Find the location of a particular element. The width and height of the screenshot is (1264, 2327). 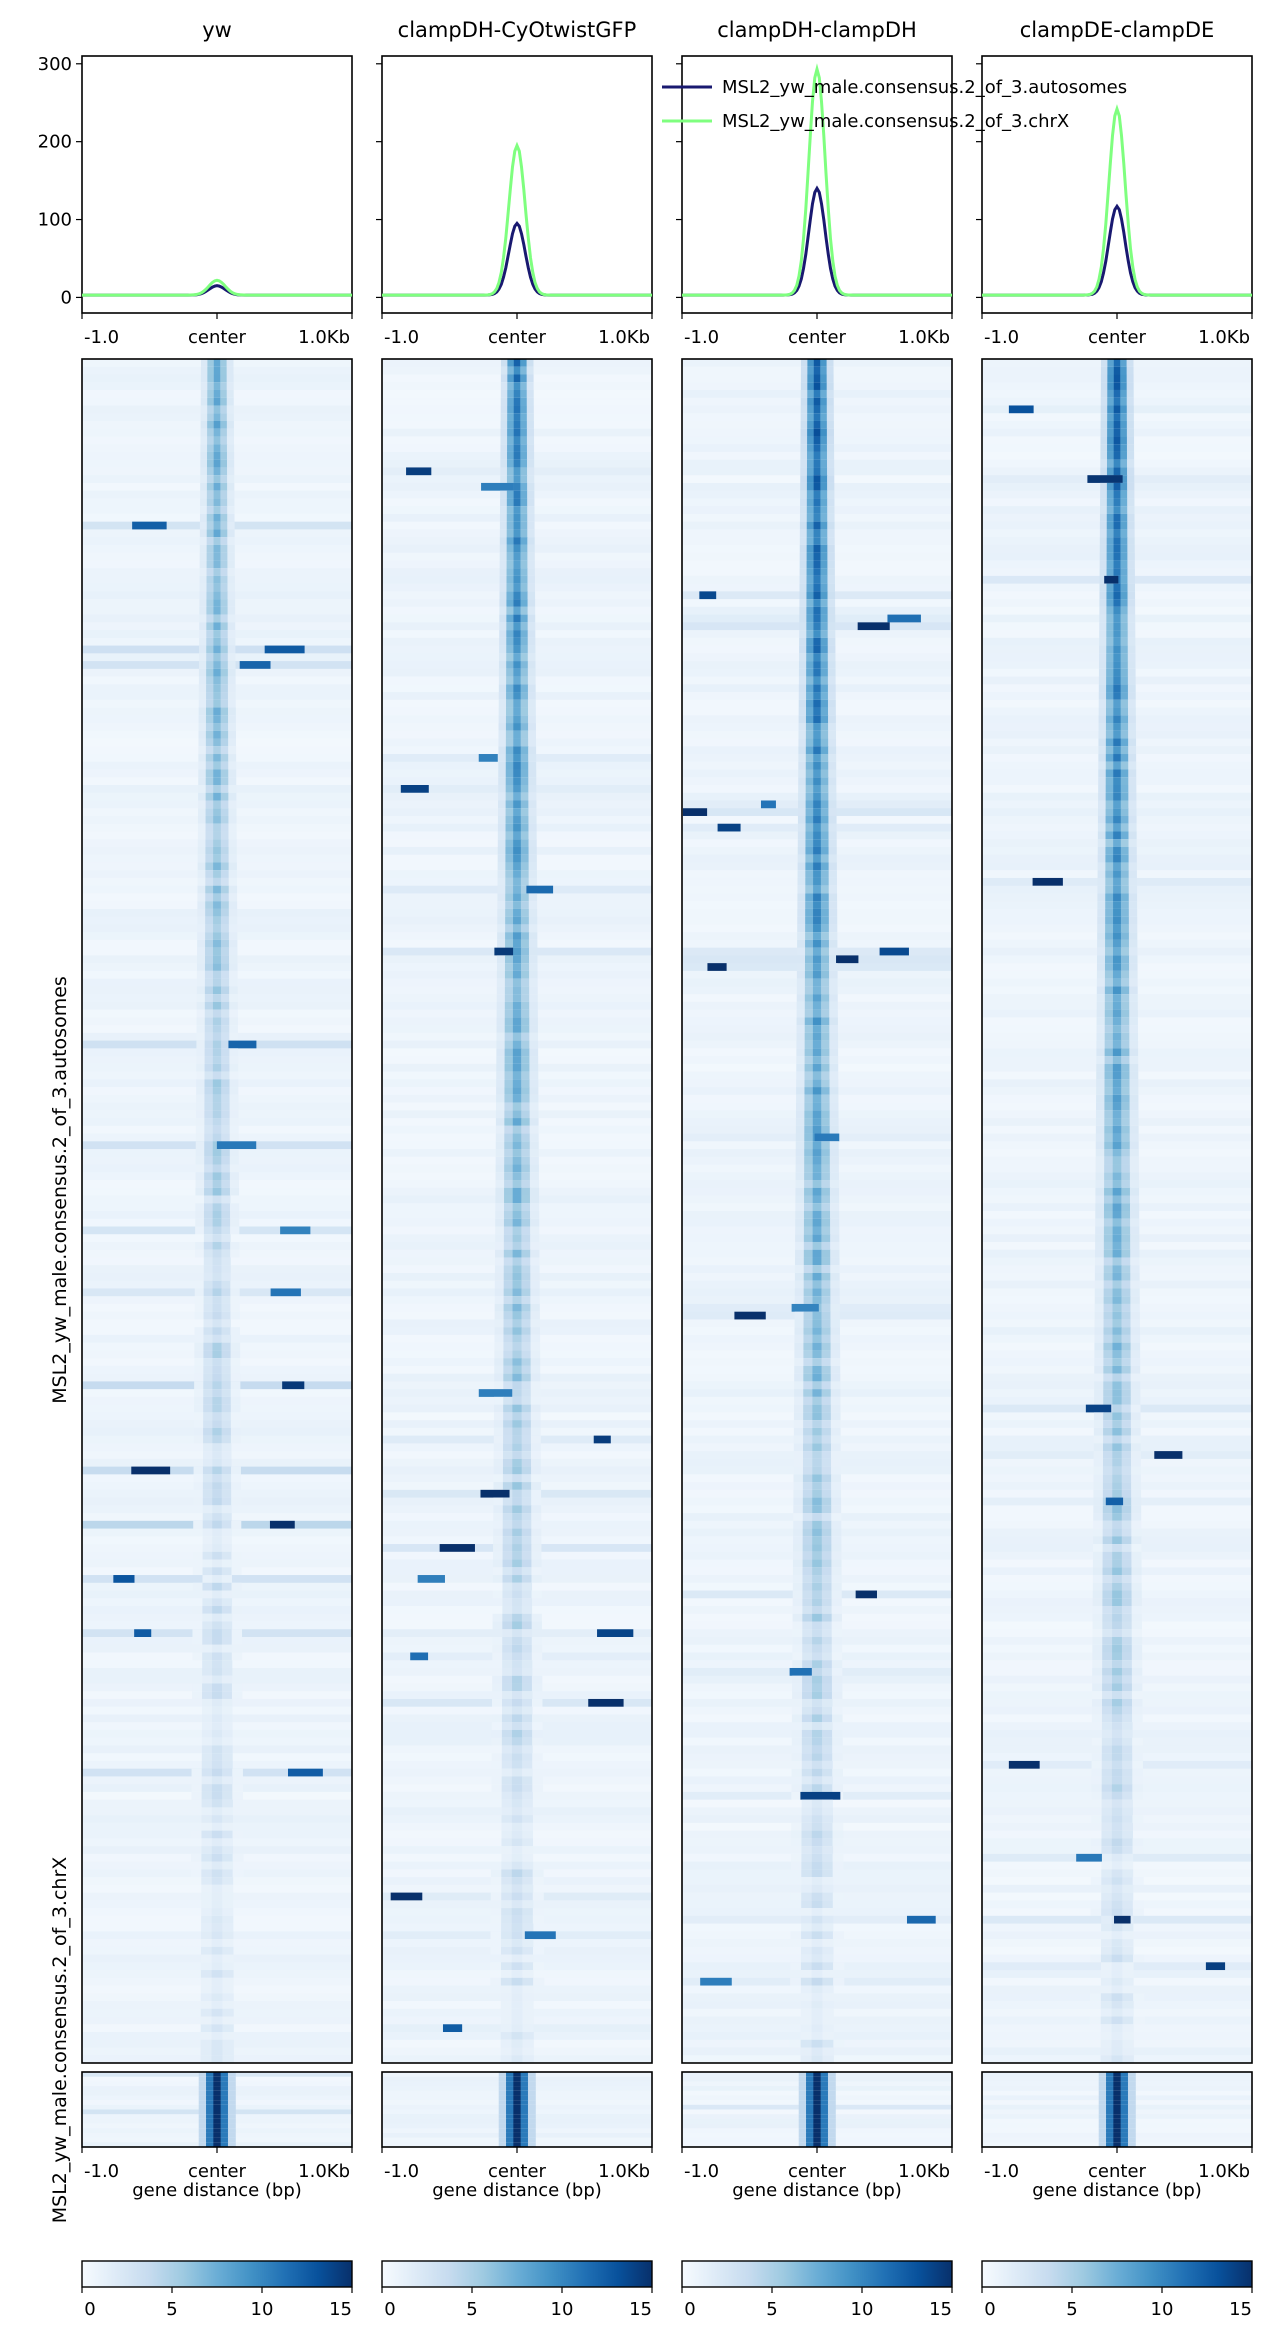

heatmap-streak is located at coordinates (540, 1935).